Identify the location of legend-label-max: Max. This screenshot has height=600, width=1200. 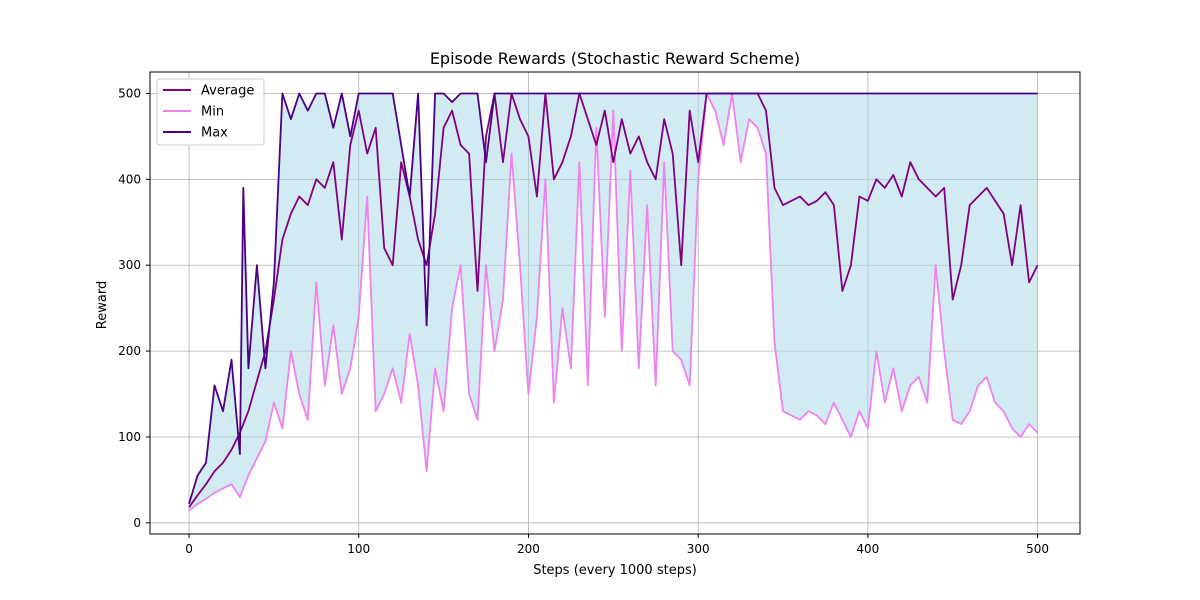
(214, 133).